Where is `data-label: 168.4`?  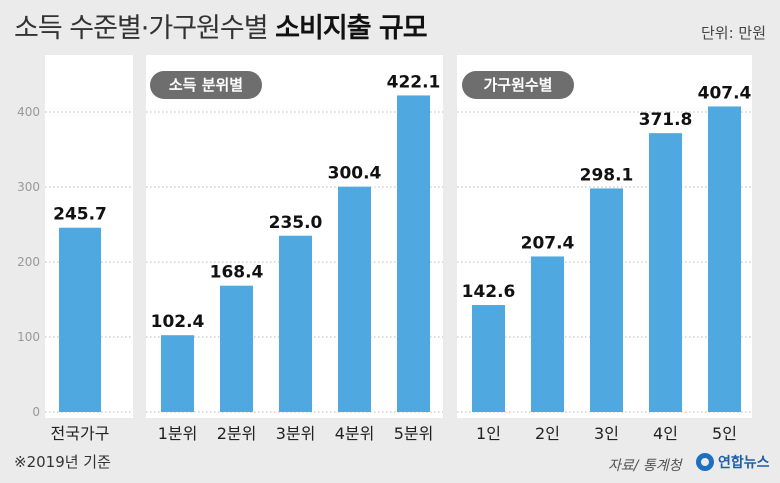 data-label: 168.4 is located at coordinates (237, 273).